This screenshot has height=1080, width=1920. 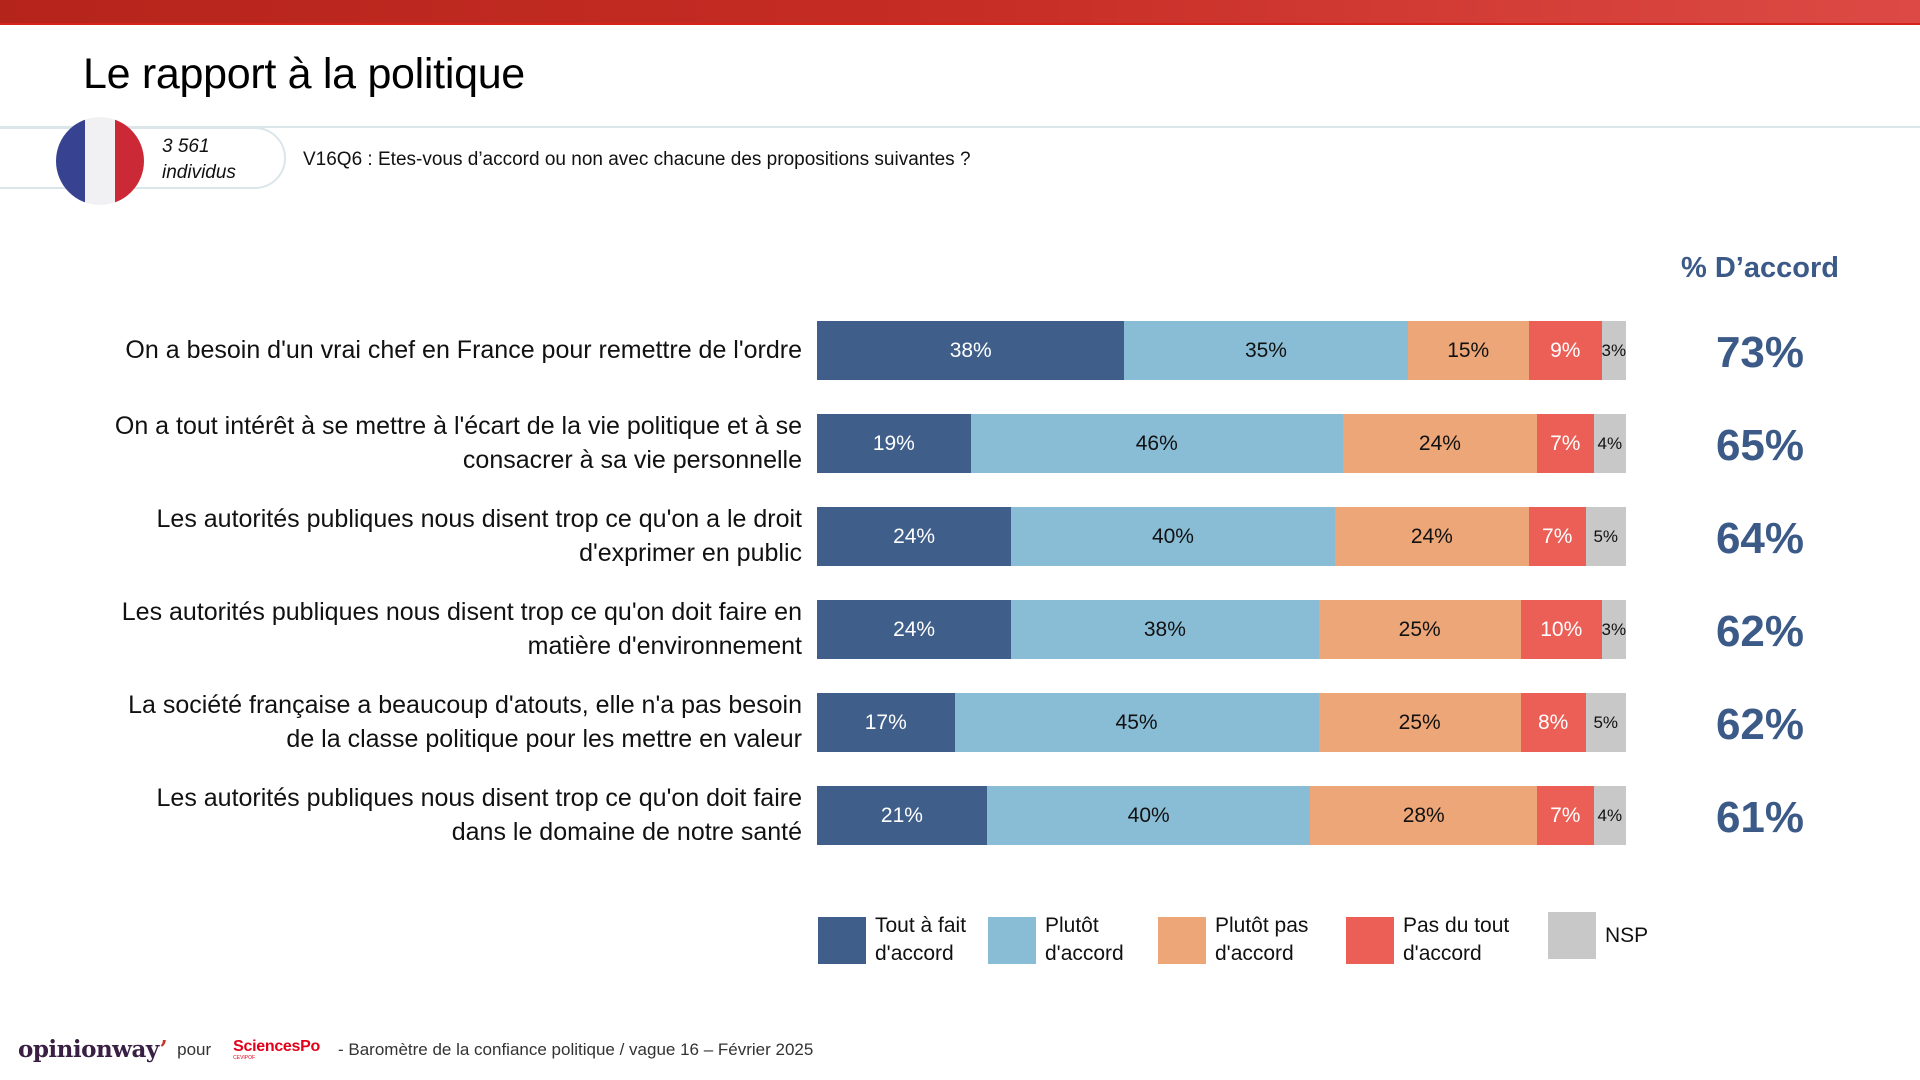 What do you see at coordinates (1760, 445) in the screenshot?
I see `agree-total-value: 65%` at bounding box center [1760, 445].